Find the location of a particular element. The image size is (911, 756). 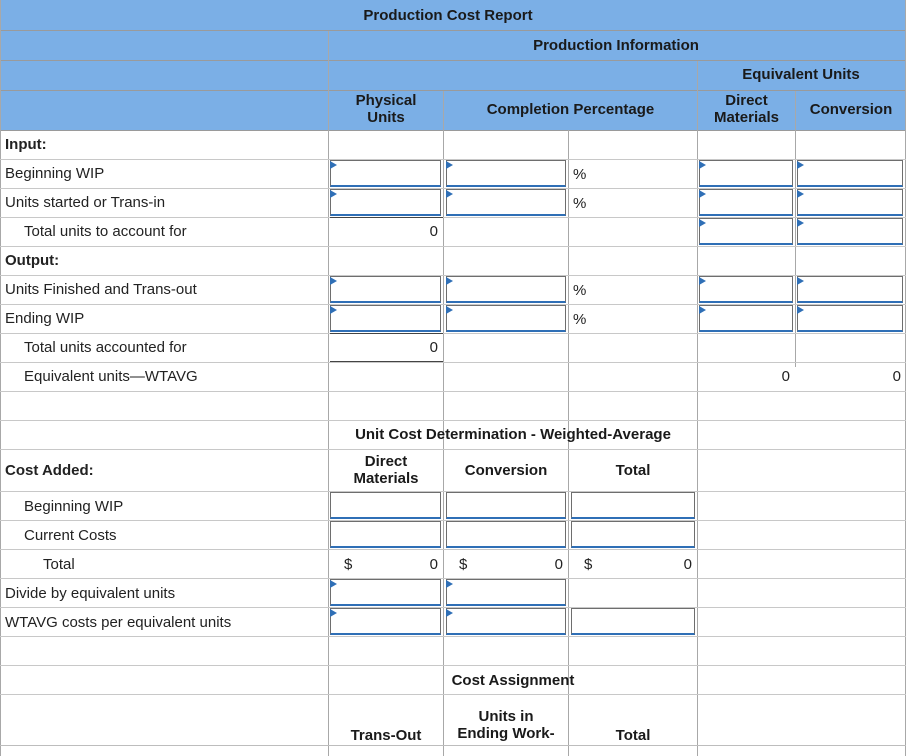

equivalent-wtavg-label: Equivalent units—WTAVG is located at coordinates (111, 376).